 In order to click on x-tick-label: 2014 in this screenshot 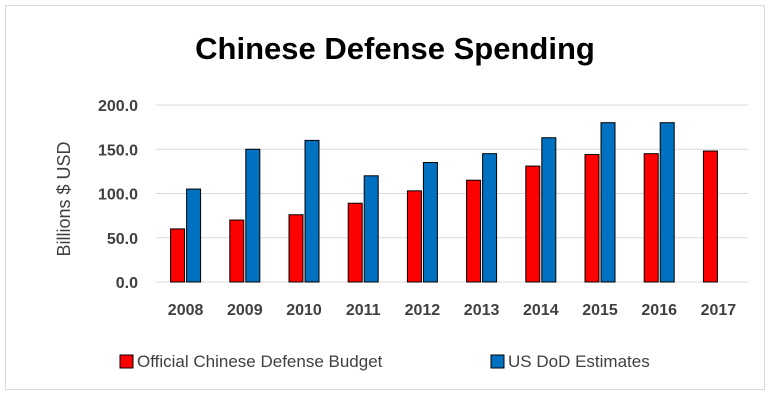, I will do `click(541, 310)`.